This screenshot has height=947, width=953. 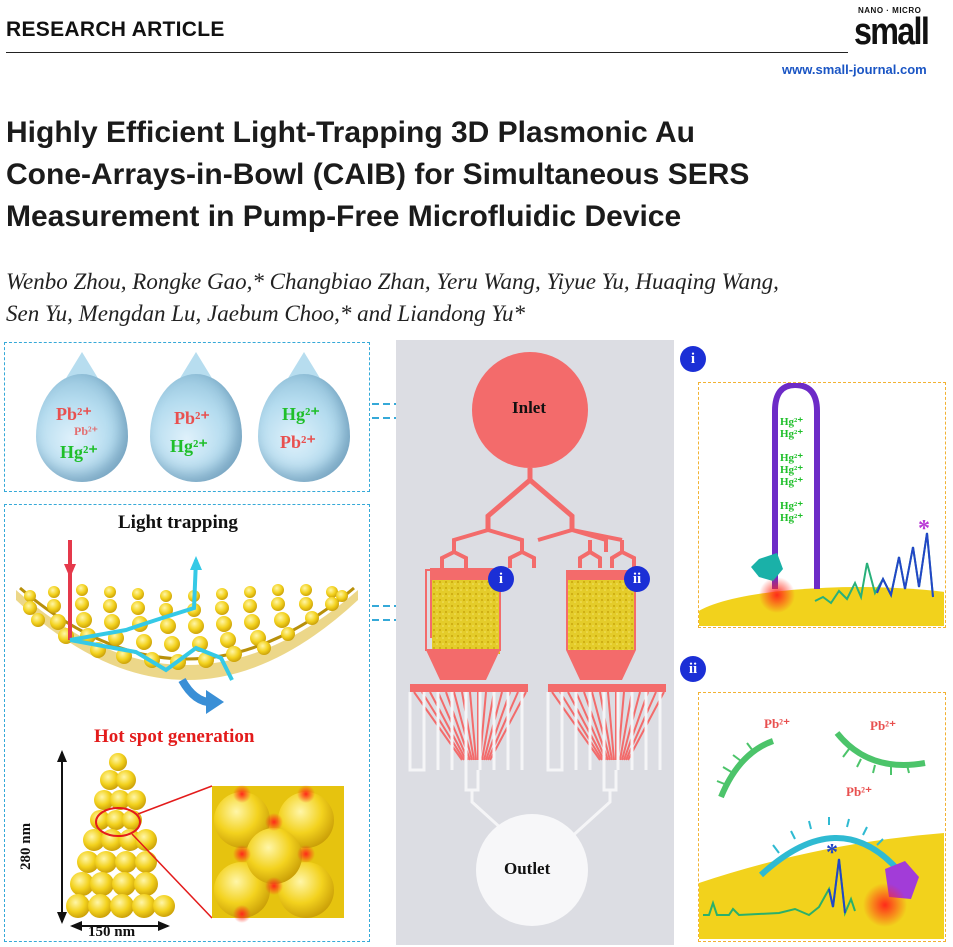 What do you see at coordinates (892, 32) in the screenshot?
I see `journal-logo: small` at bounding box center [892, 32].